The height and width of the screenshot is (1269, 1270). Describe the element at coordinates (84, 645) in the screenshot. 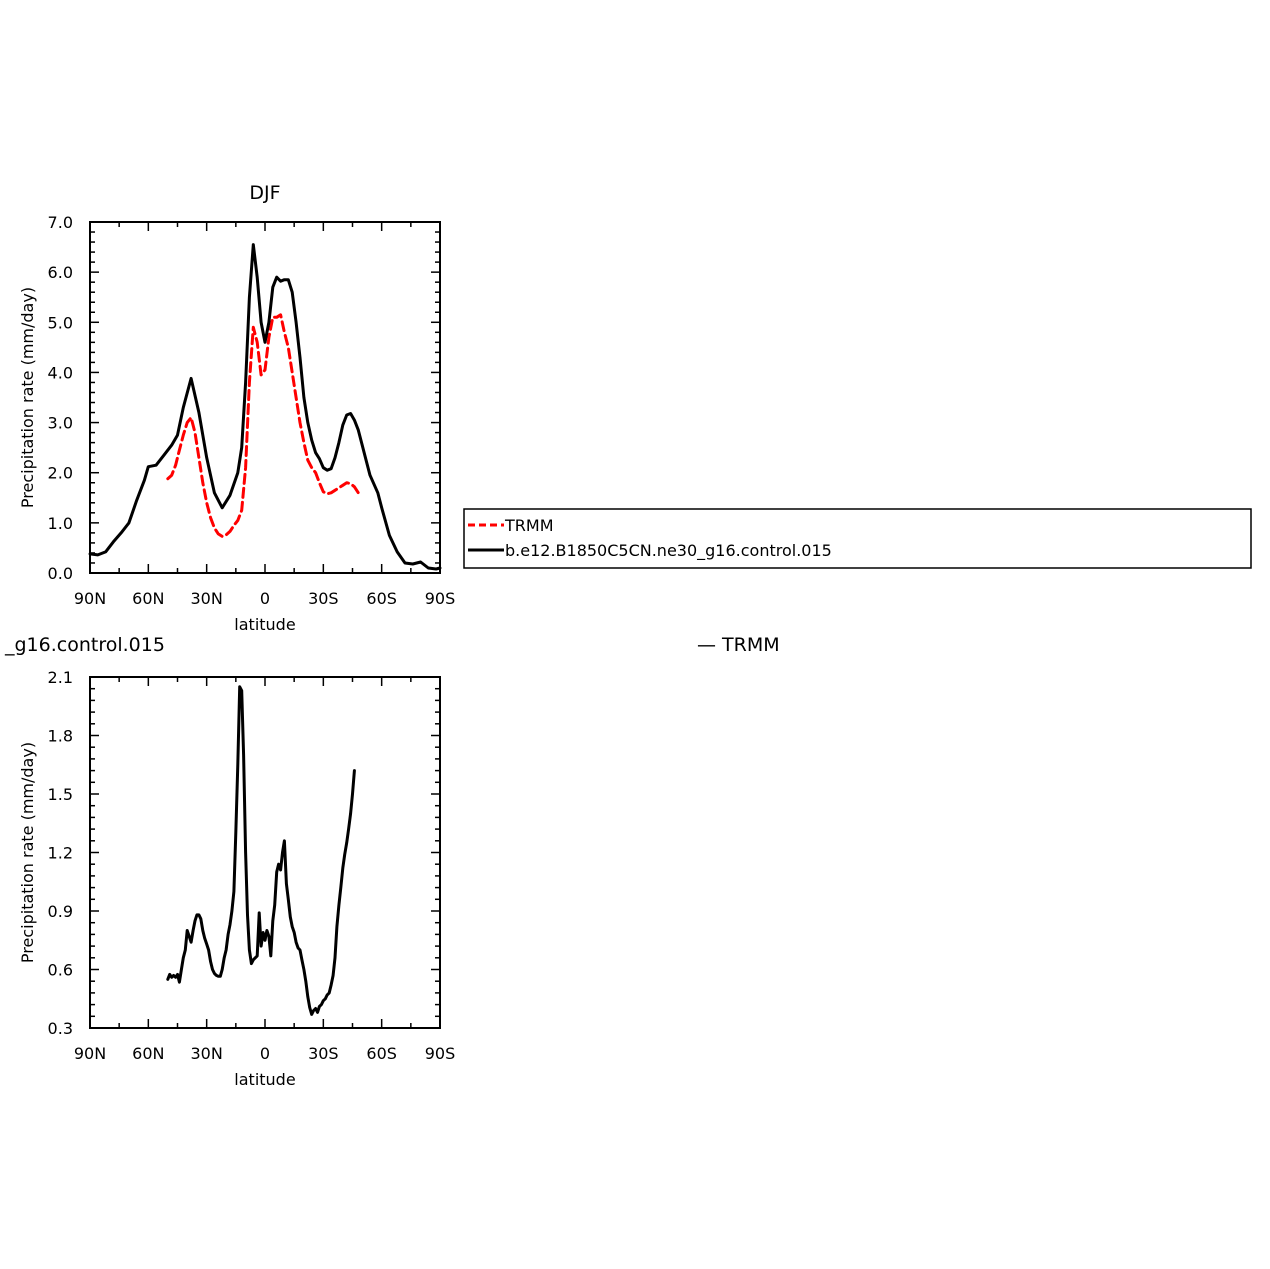

I see `chart-title: _g16.control.015` at that location.